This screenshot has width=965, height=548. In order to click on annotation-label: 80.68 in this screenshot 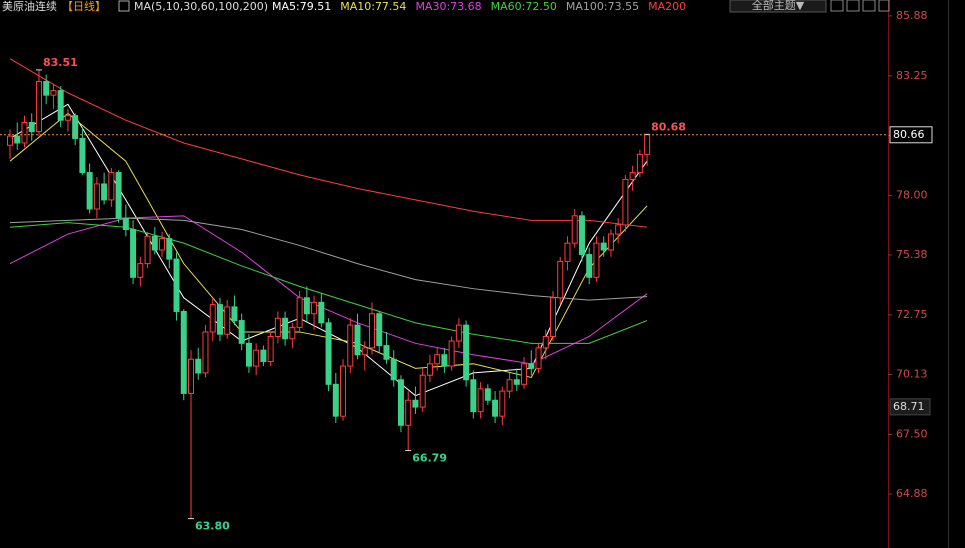, I will do `click(668, 126)`.